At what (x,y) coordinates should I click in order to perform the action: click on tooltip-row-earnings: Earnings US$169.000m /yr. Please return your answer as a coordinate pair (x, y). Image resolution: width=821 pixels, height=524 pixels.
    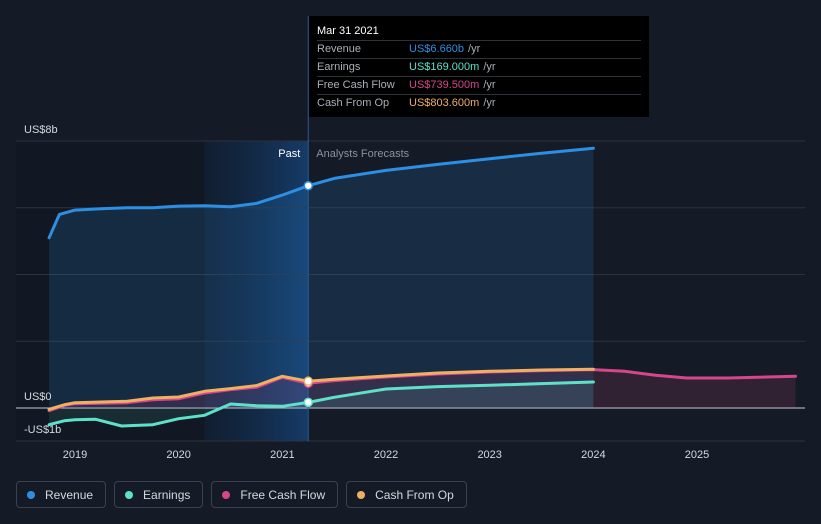
    Looking at the image, I should click on (479, 68).